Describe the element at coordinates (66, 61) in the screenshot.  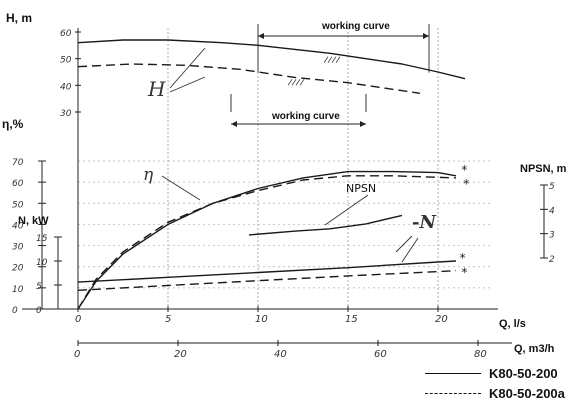
I see `head-tick-50: 50` at that location.